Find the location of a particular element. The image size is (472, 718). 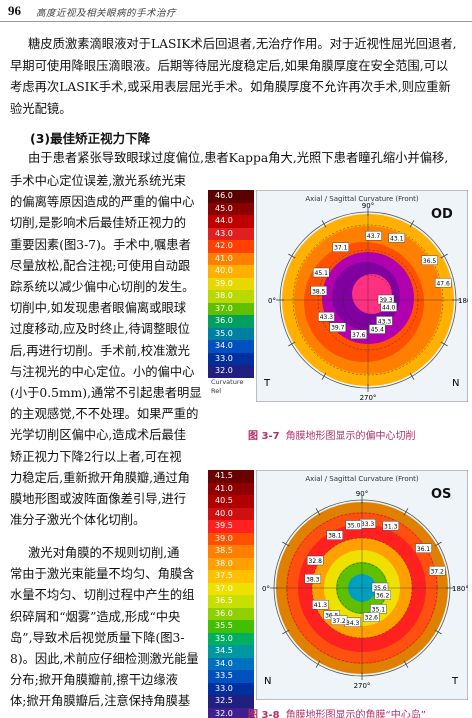

reading-value: 32.6 is located at coordinates (372, 618).